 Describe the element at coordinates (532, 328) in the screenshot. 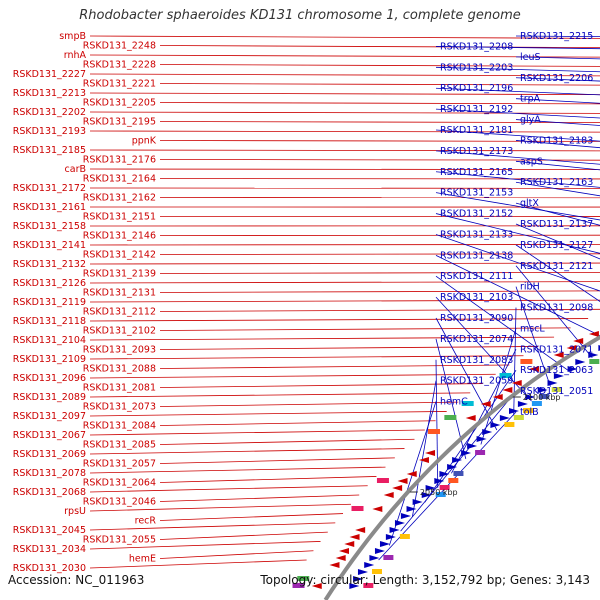

I see `gene-label: mscL` at that location.